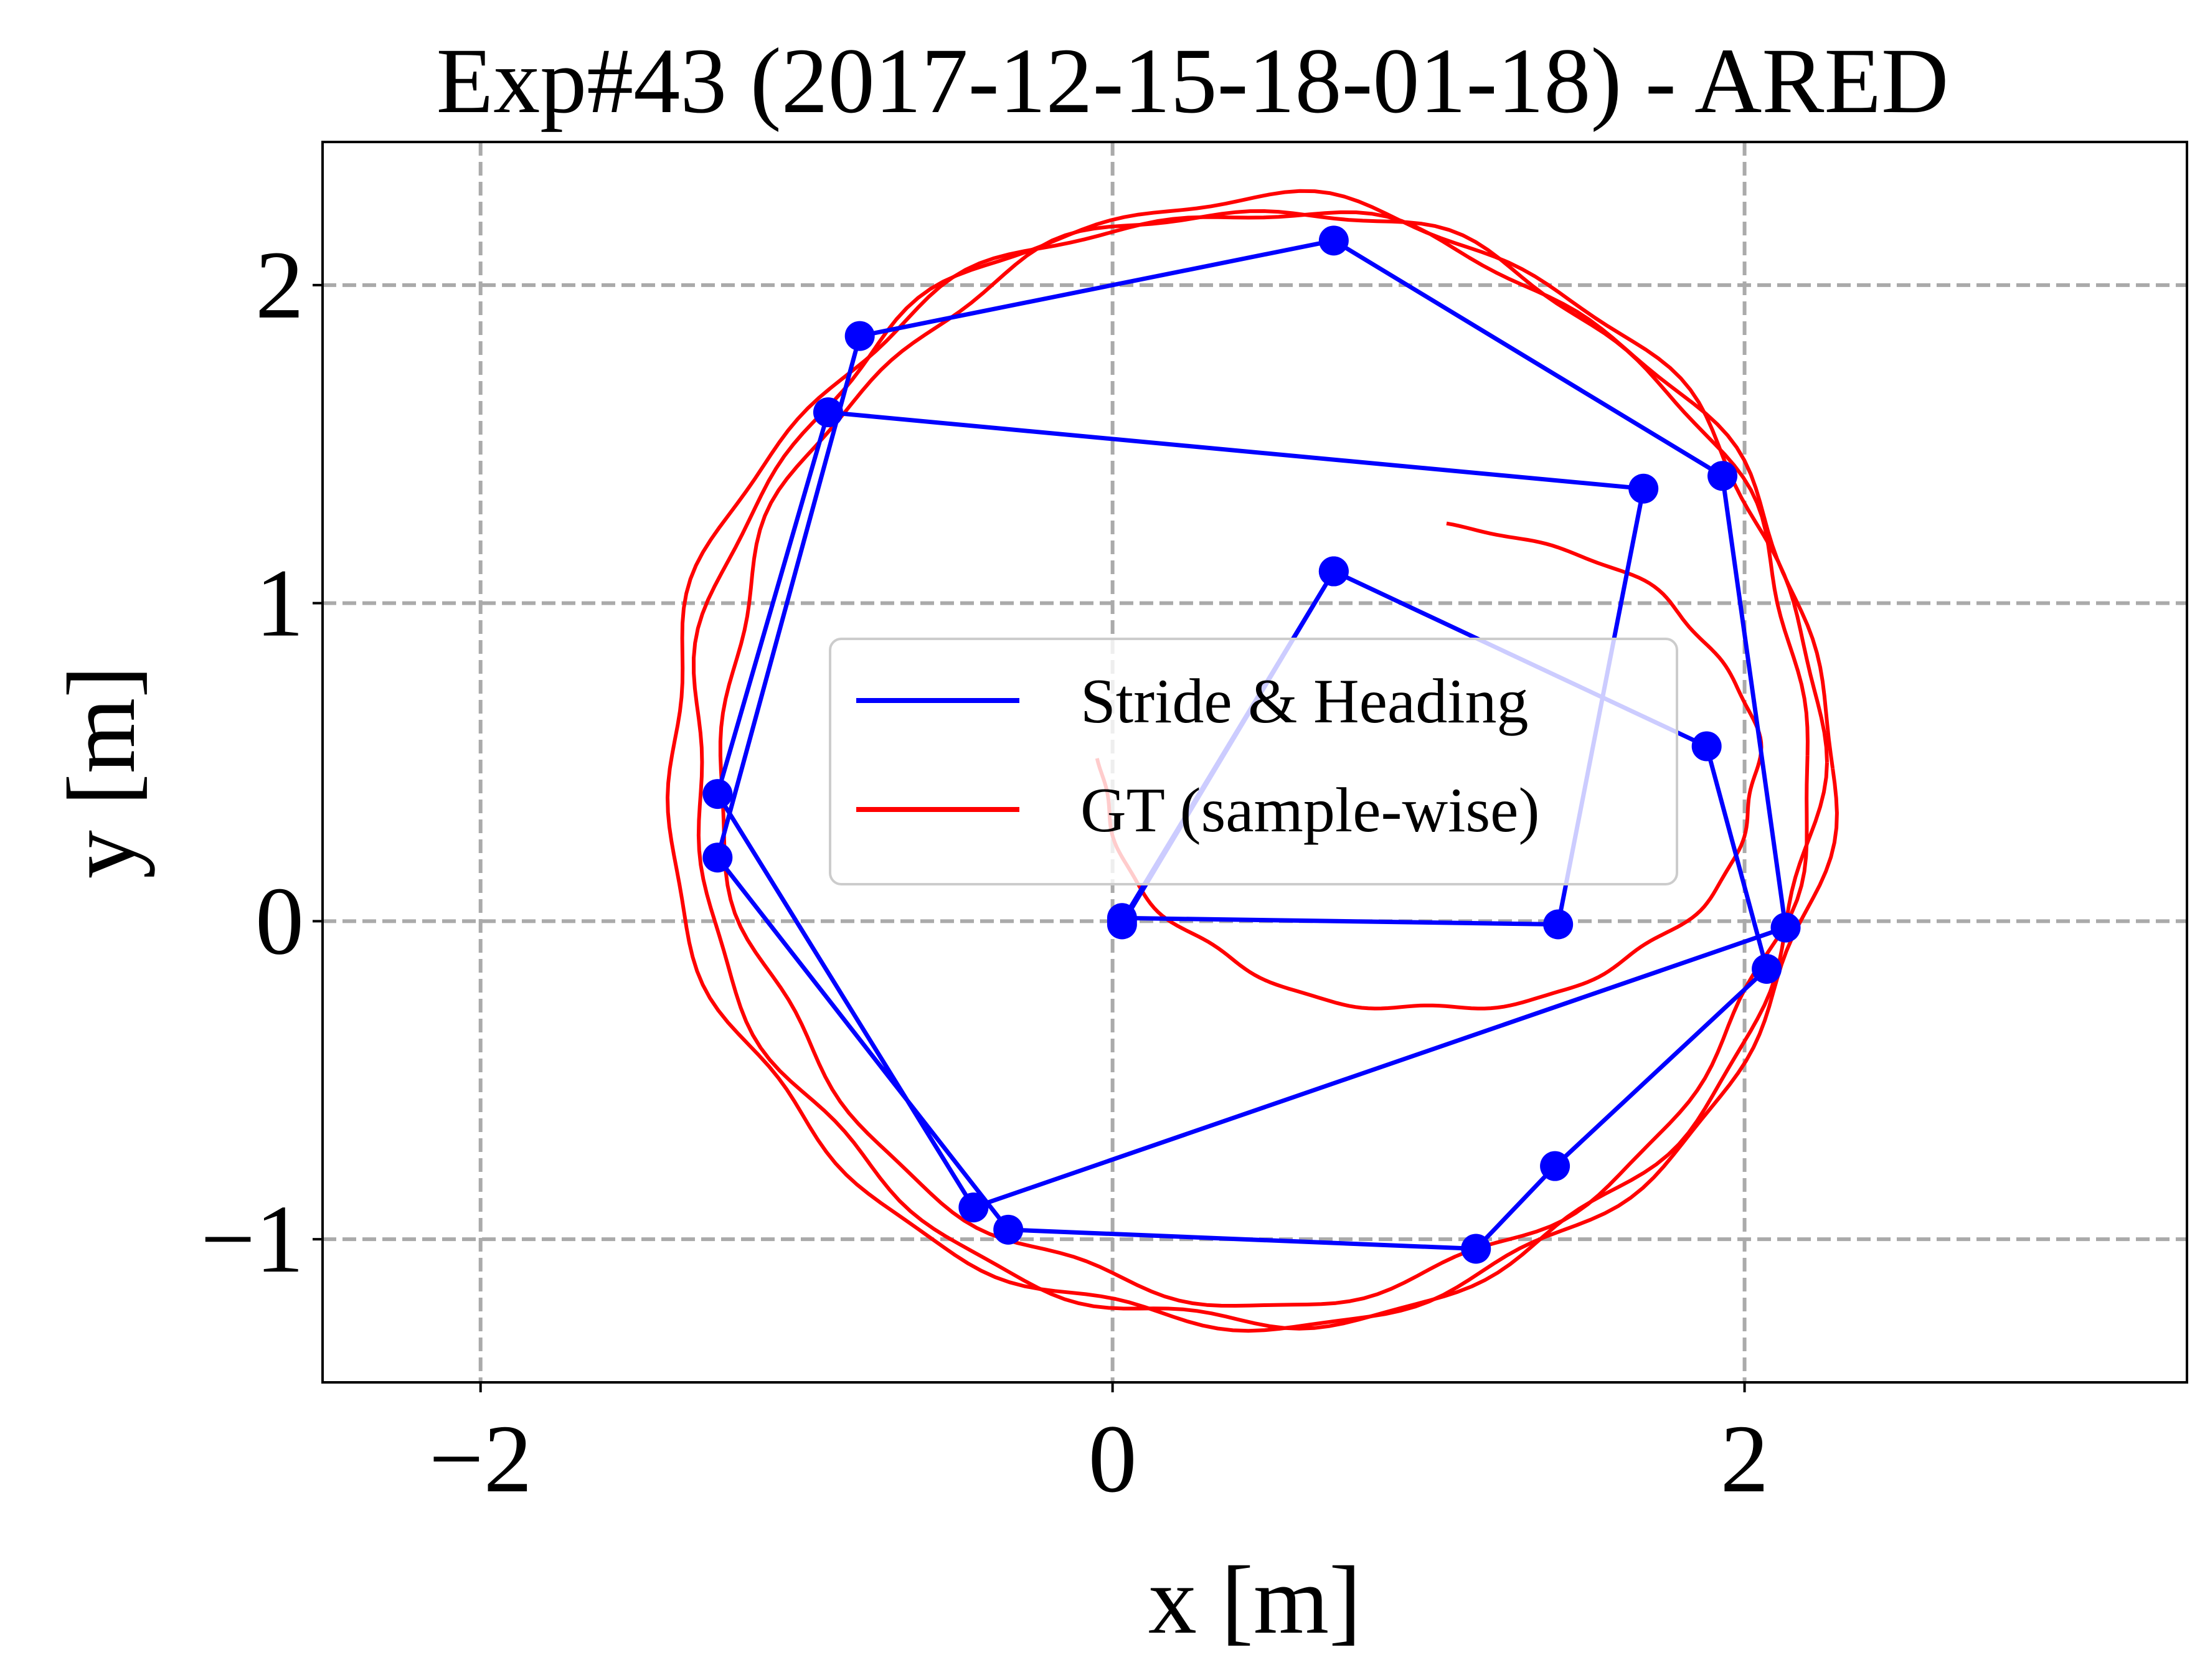  Describe the element at coordinates (279, 603) in the screenshot. I see `y-tick-label: 1` at that location.